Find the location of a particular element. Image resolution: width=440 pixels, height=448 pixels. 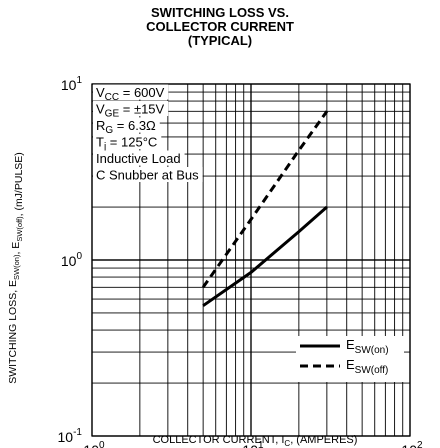

y-tick-label: 10⁰ is located at coordinates (72, 260).